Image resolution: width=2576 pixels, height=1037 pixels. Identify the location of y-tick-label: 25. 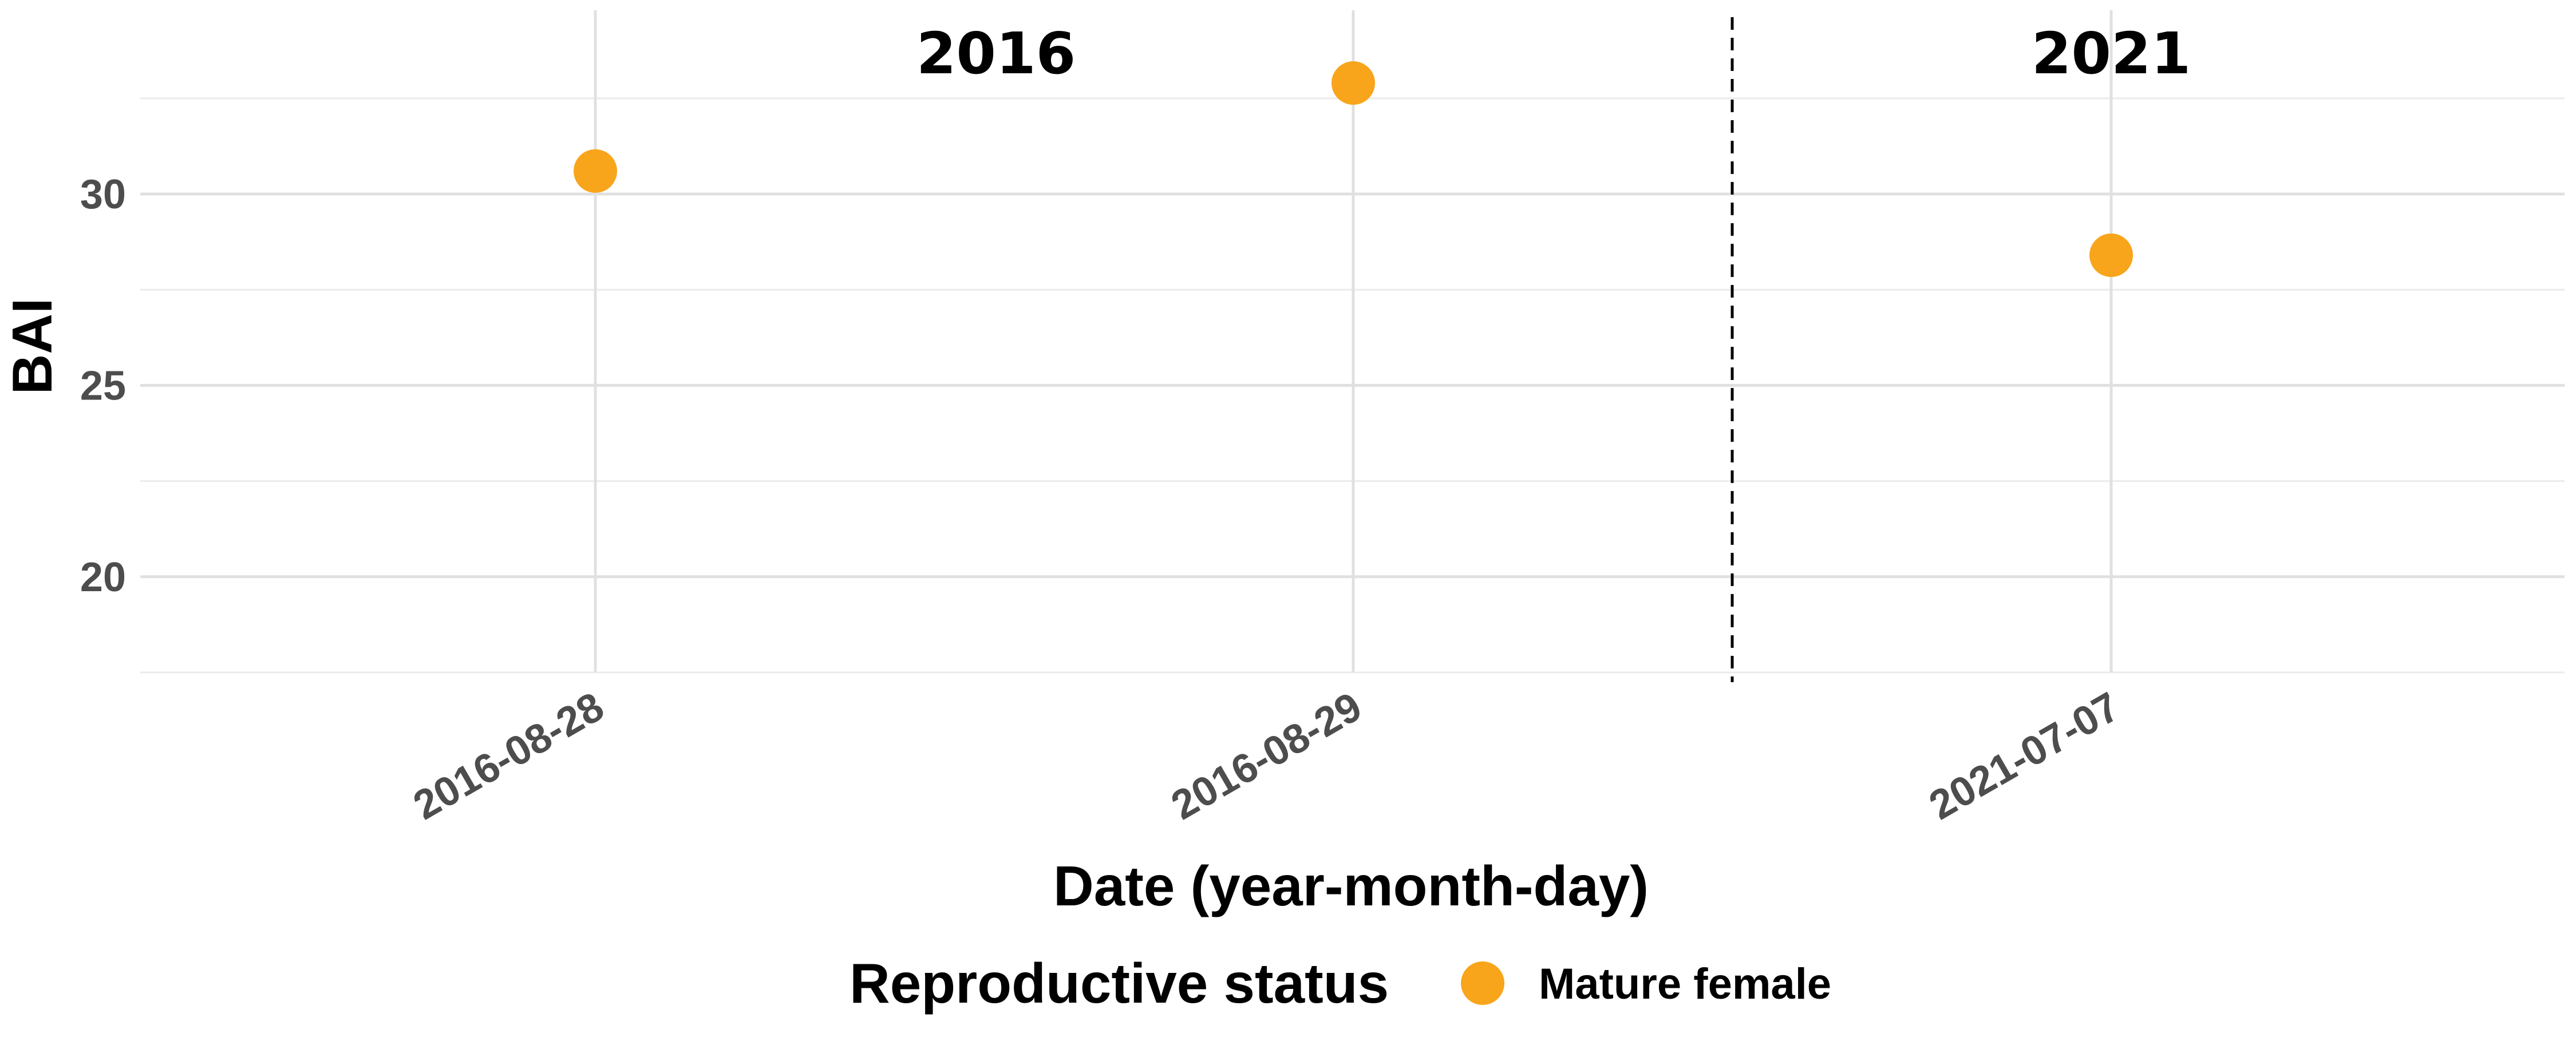
(103, 386).